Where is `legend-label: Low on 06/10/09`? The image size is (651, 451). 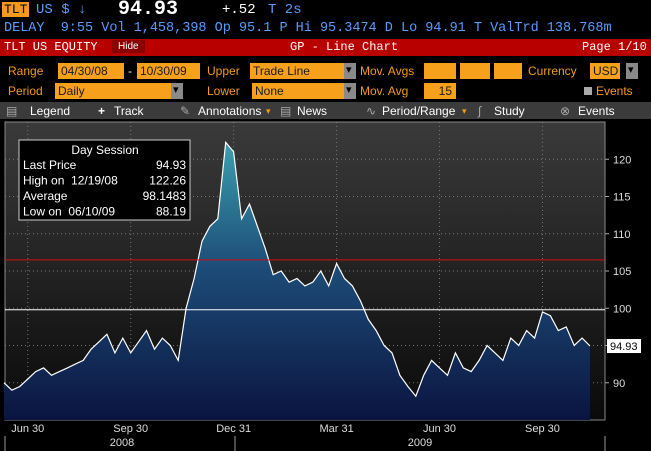
legend-label: Low on 06/10/09 is located at coordinates (69, 212).